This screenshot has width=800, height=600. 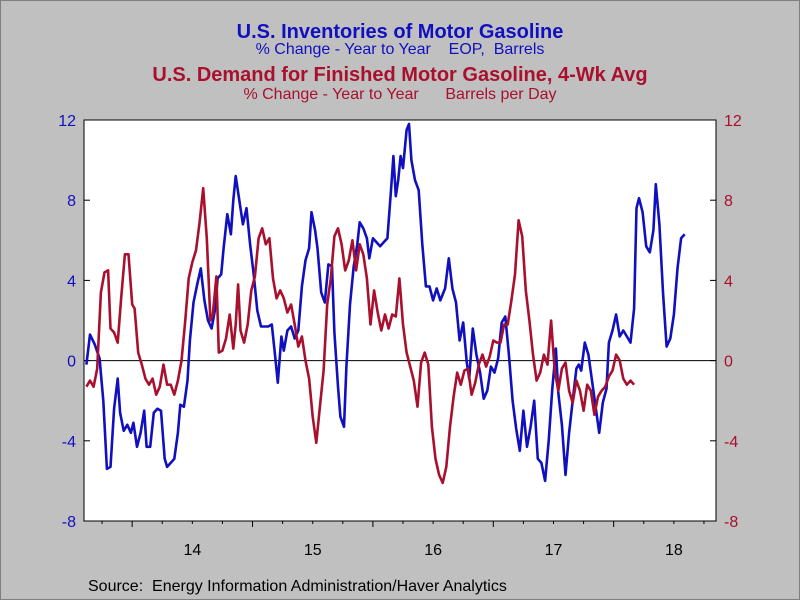 I want to click on series1-title: U.S. Inventories of Motor Gasoline, so click(x=400, y=32).